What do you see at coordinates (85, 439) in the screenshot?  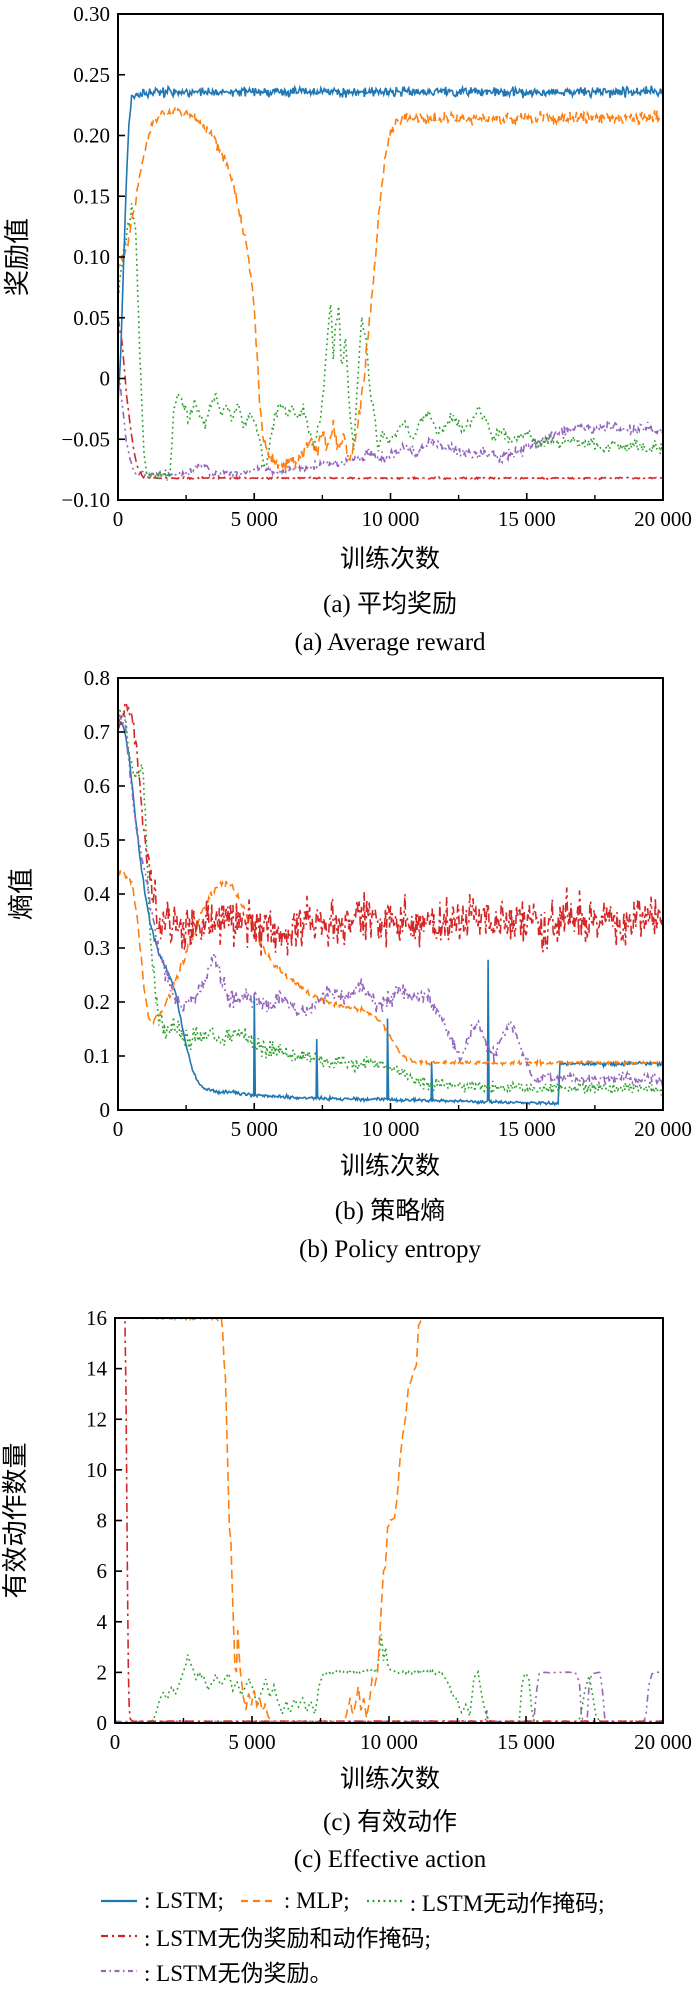 I see `y-tick-label: −0.05` at bounding box center [85, 439].